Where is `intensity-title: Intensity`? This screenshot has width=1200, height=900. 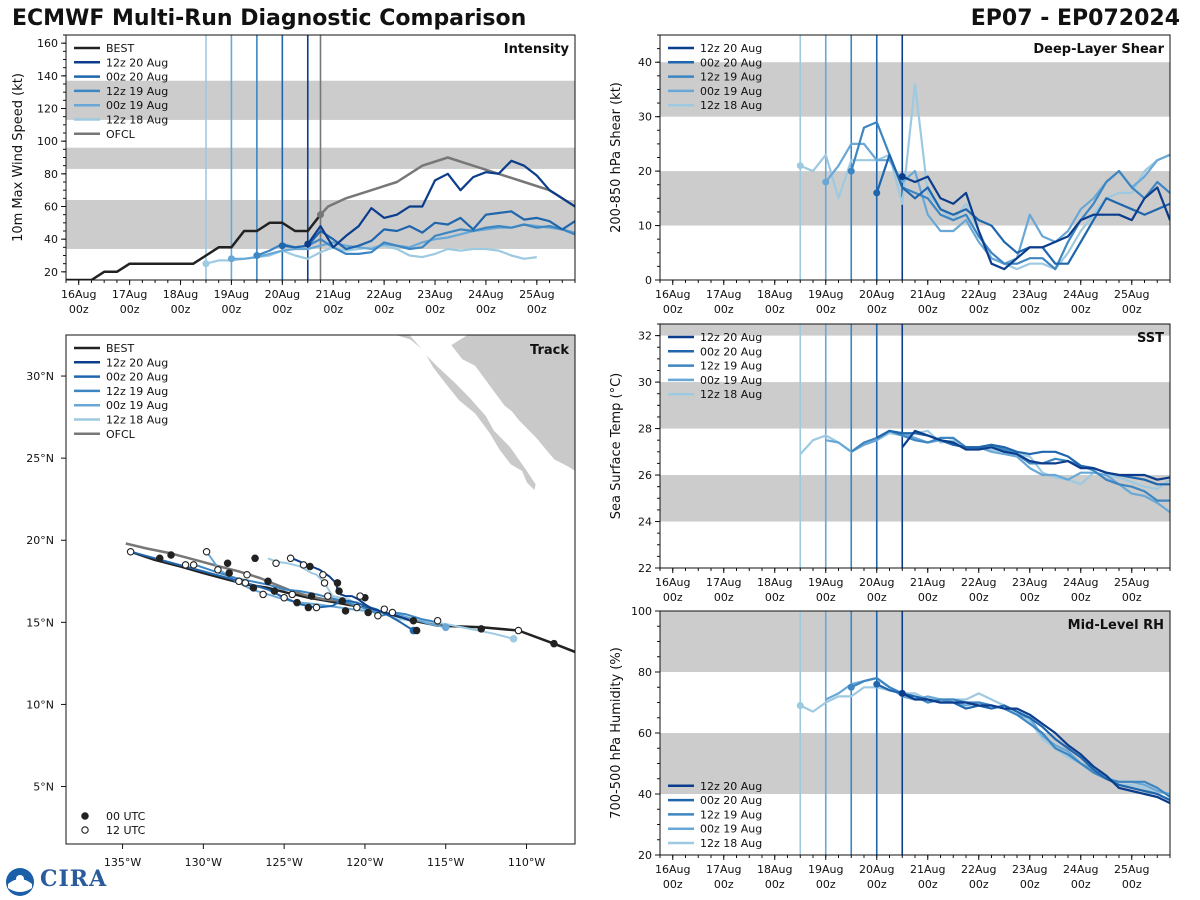 intensity-title: Intensity is located at coordinates (537, 49).